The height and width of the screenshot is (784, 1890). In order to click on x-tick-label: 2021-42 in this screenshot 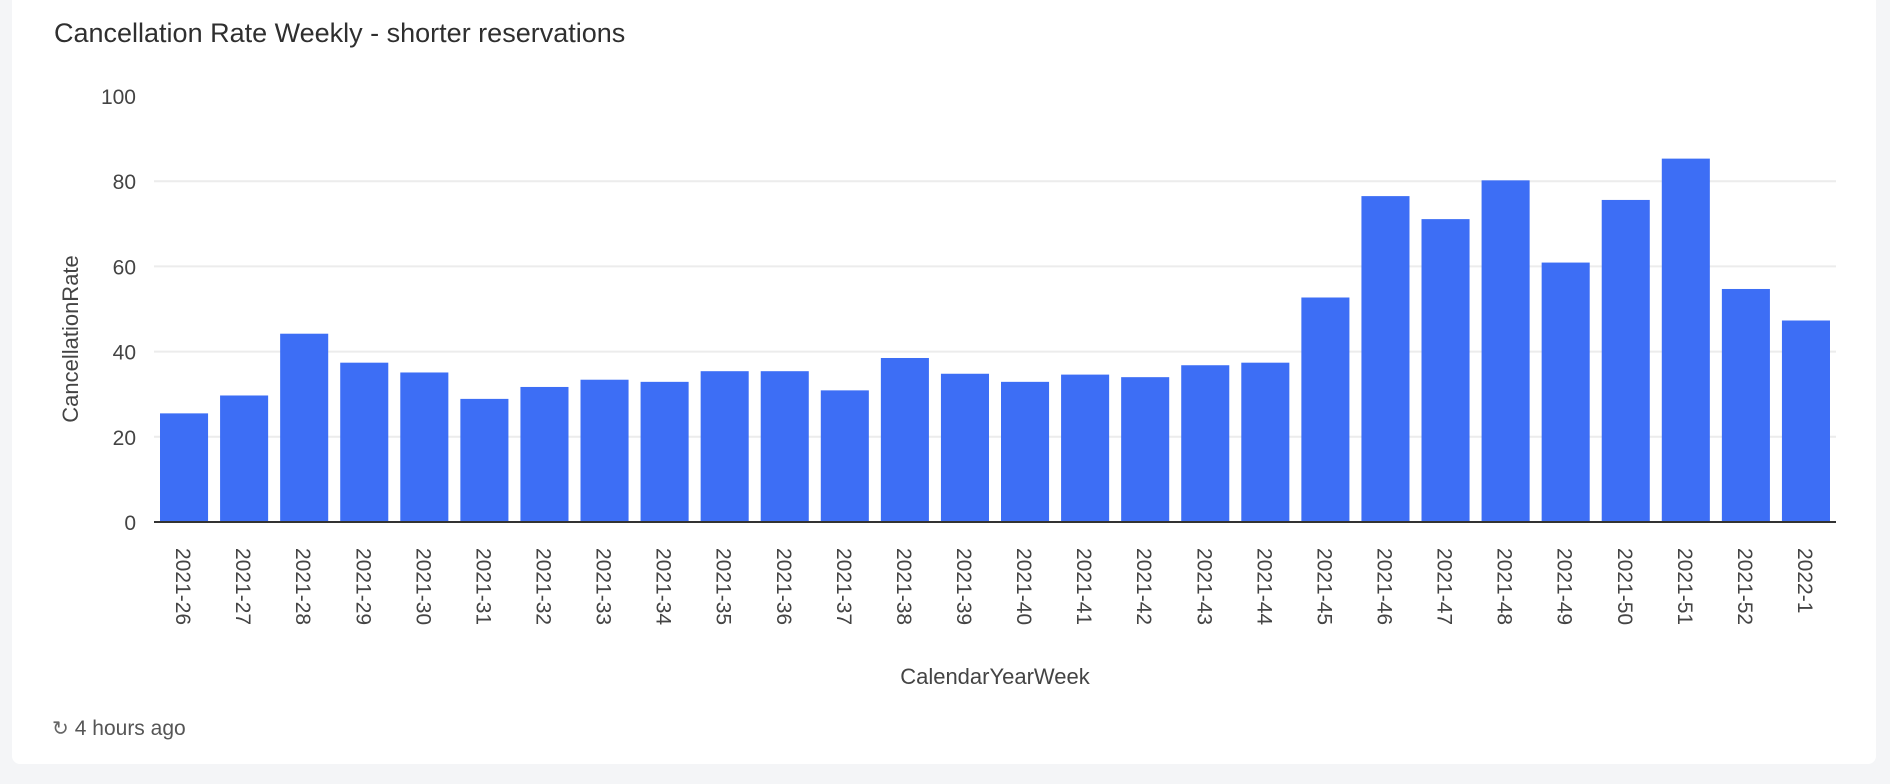, I will do `click(1143, 586)`.